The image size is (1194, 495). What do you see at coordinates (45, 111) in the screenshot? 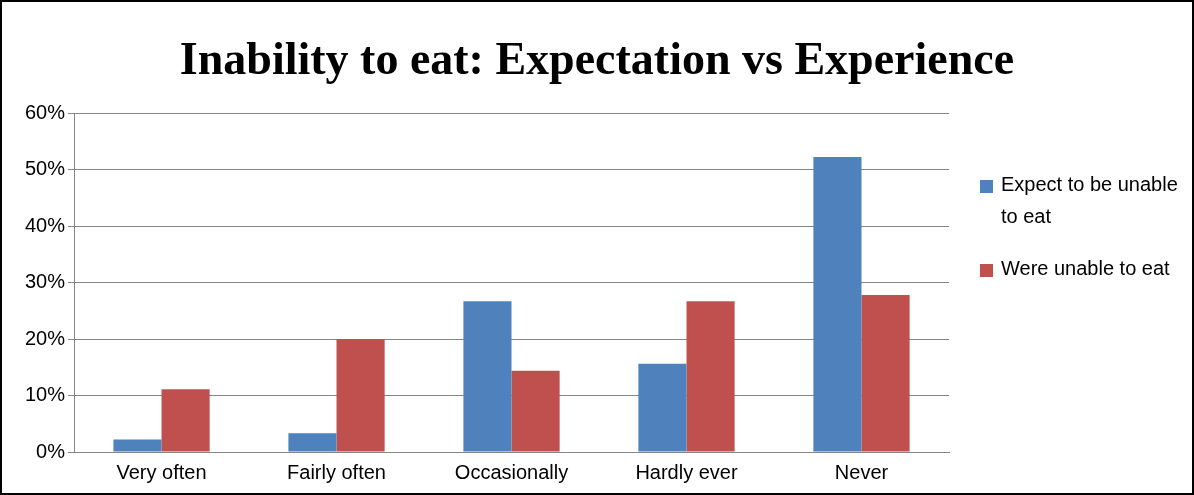
I see `y-tick-label: 60%` at bounding box center [45, 111].